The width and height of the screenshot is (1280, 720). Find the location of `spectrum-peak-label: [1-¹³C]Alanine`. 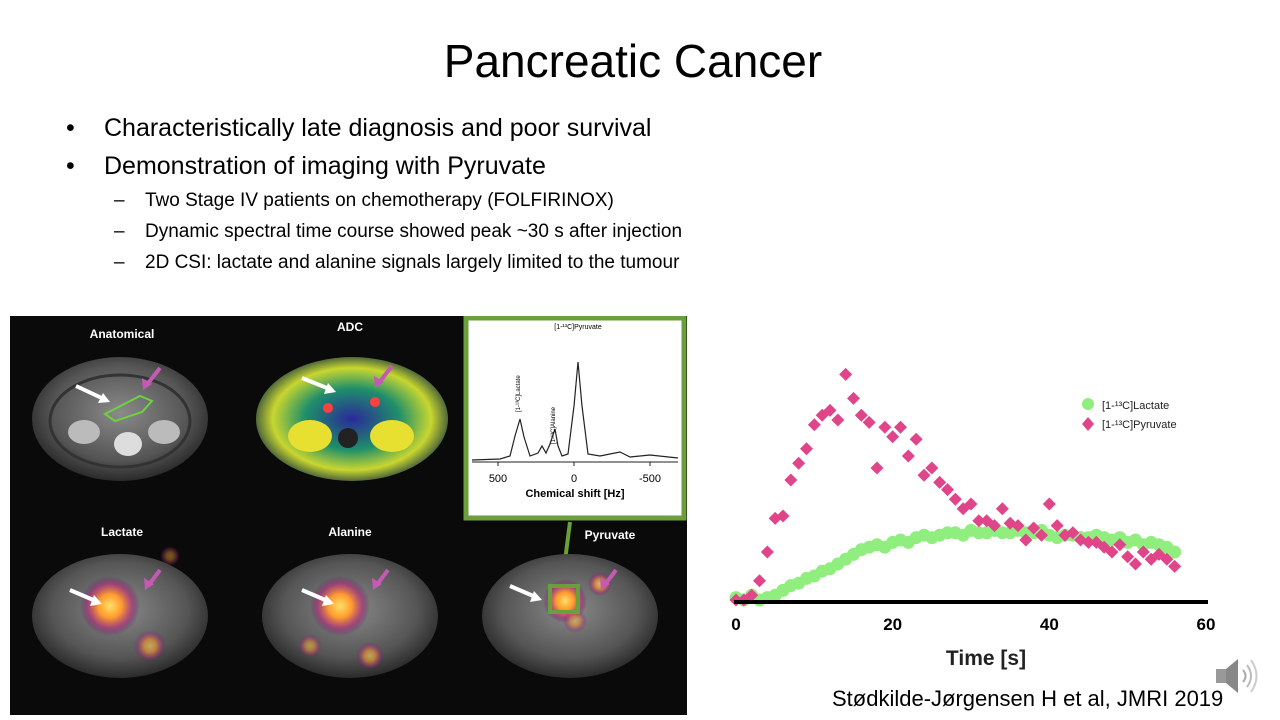

spectrum-peak-label: [1-¹³C]Alanine is located at coordinates (554, 425).